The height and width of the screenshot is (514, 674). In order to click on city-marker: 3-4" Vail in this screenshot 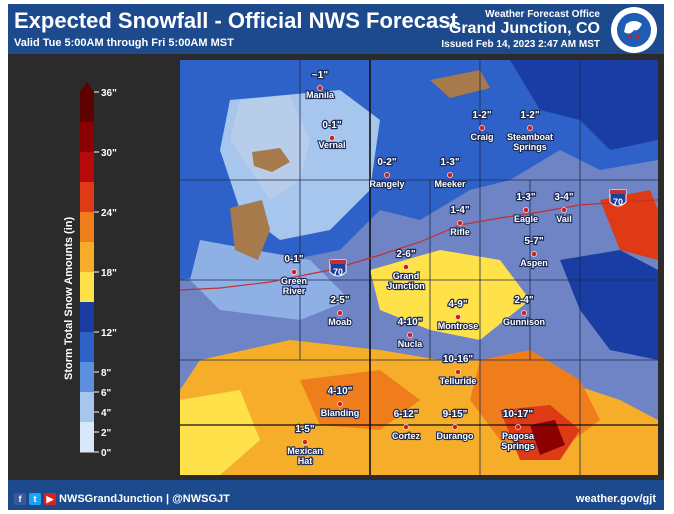, I will do `click(564, 208)`.